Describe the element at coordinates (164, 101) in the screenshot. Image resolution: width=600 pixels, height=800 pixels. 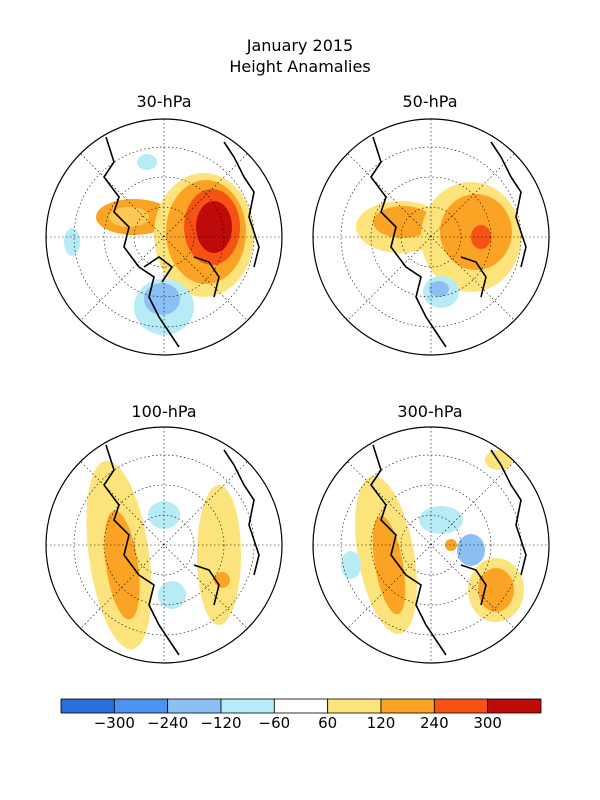
I see `panel-title-30hpa: 30-hPa` at that location.